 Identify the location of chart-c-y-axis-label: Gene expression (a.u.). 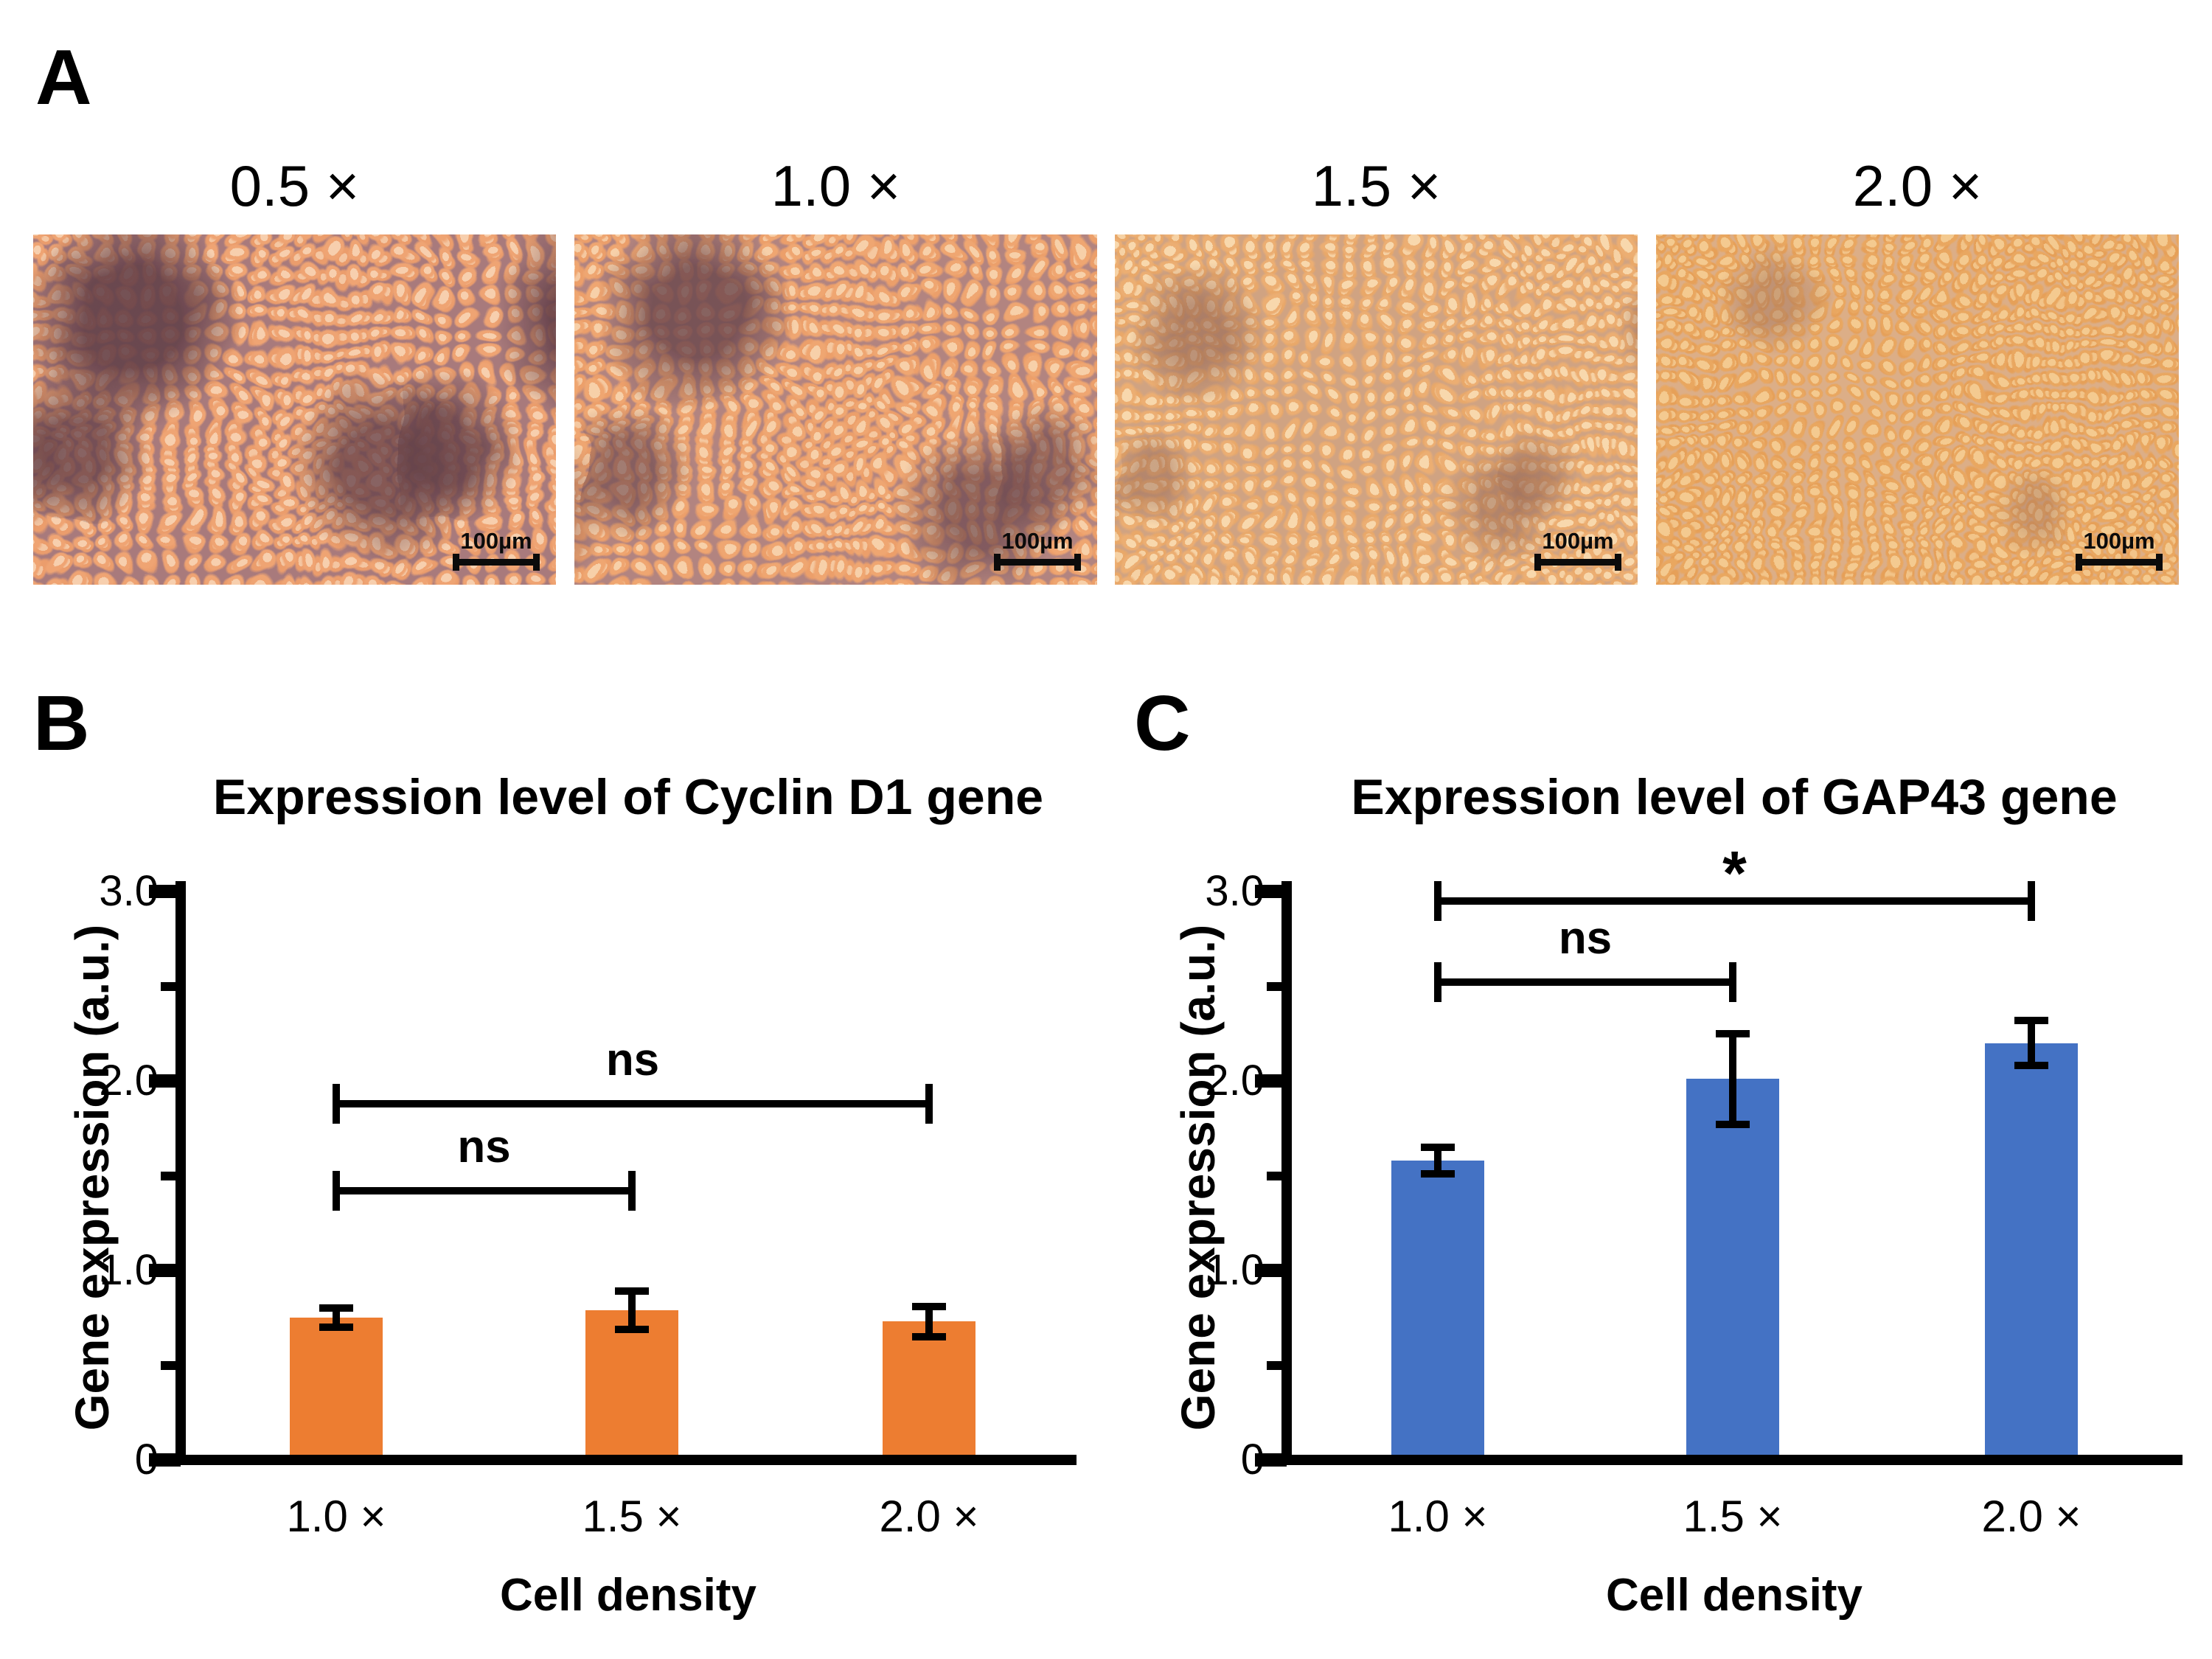
(1198, 1177).